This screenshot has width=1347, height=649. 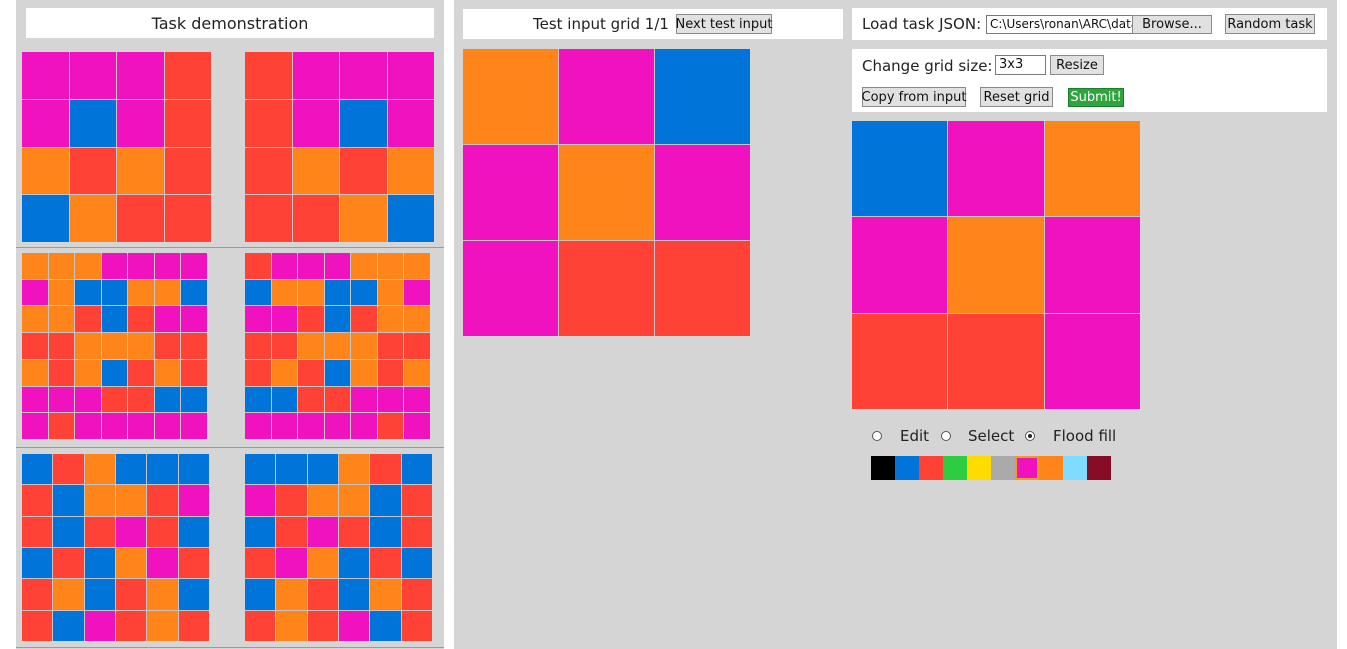 What do you see at coordinates (1060, 24) in the screenshot?
I see `file-path-field: C:\Users\ronan\ARC\data` at bounding box center [1060, 24].